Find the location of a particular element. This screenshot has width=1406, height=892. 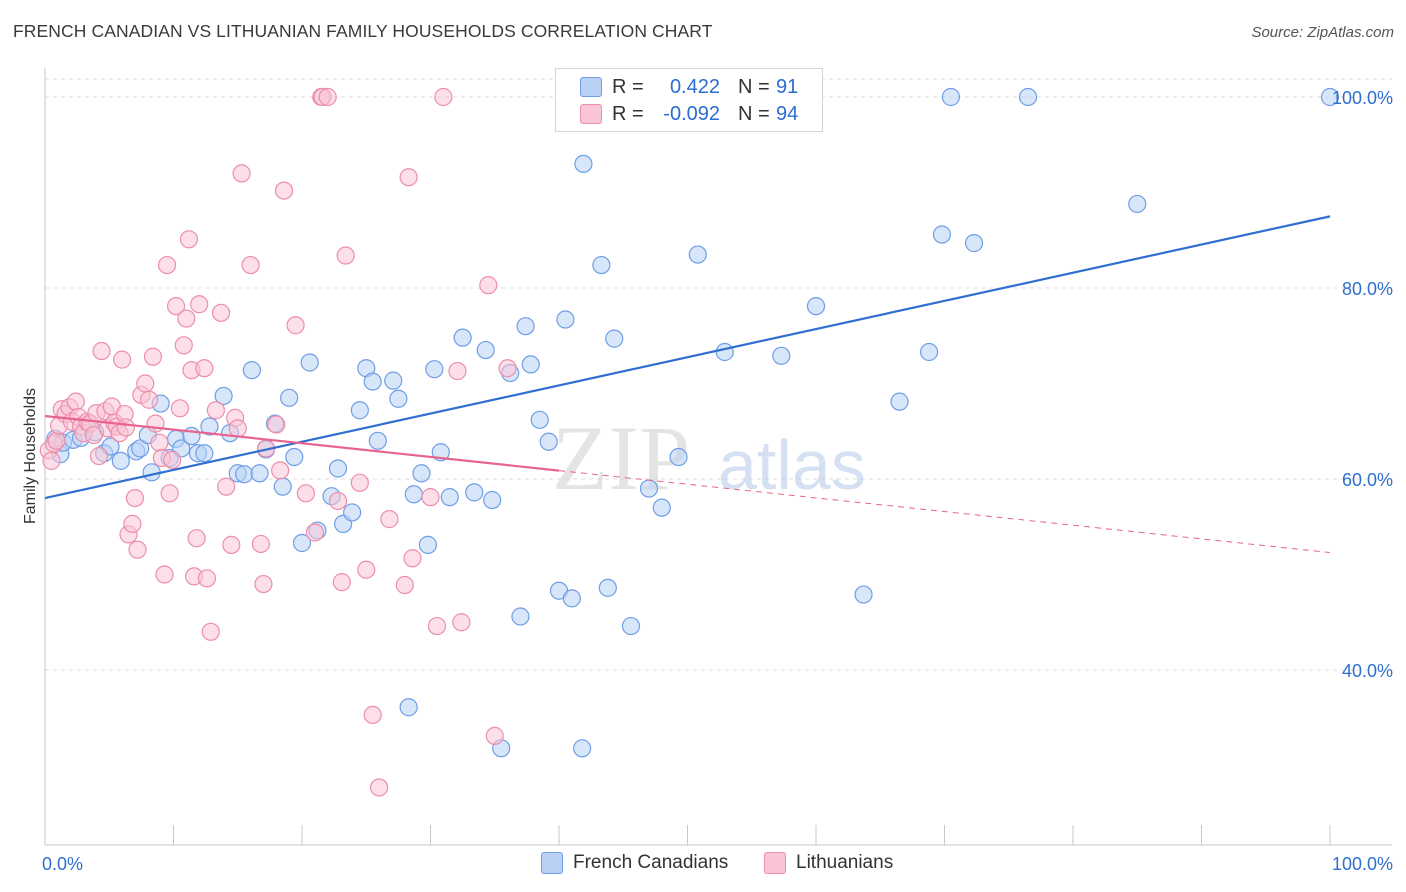

legend-n-value: 91 is located at coordinates (787, 86).